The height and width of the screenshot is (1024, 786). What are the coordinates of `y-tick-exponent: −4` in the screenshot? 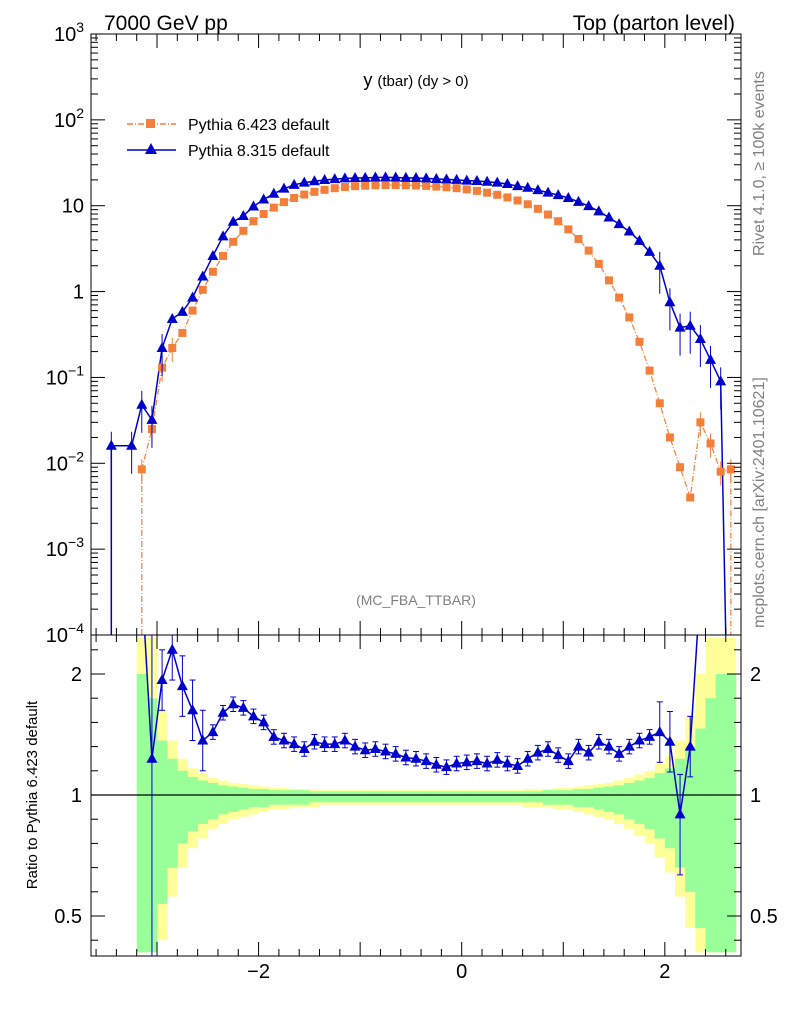 It's located at (76, 628).